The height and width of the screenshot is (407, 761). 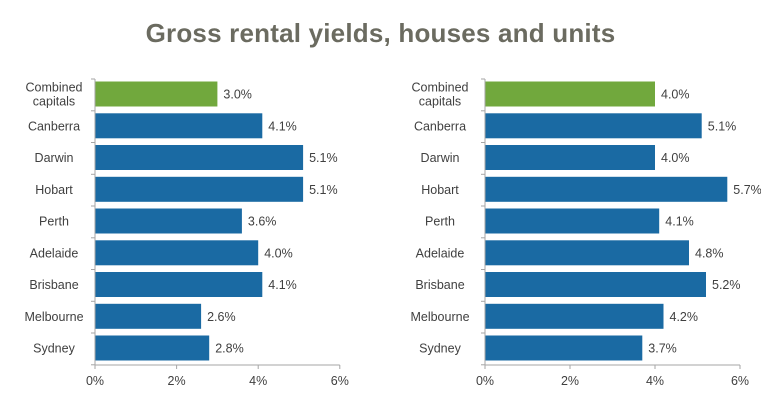 I want to click on chart-title: Gross rental yields, houses and units, so click(x=380, y=33).